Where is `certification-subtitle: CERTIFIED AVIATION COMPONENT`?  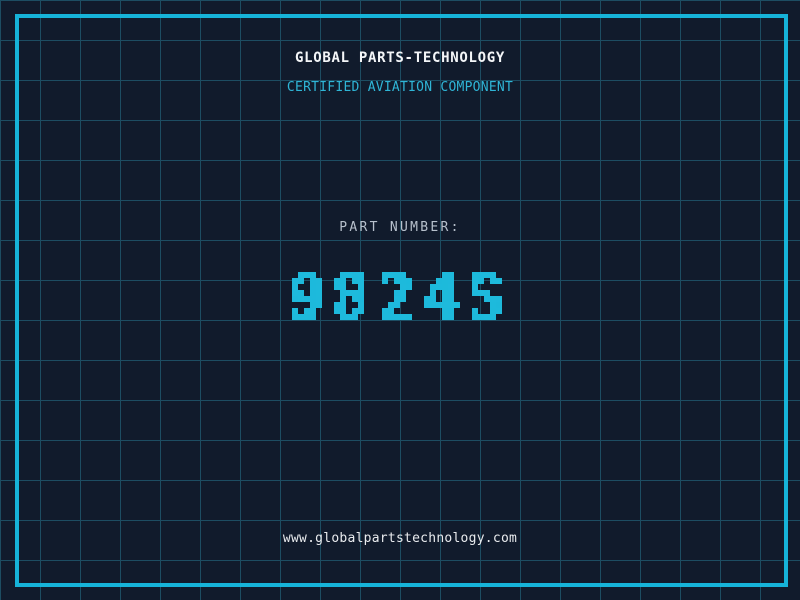 certification-subtitle: CERTIFIED AVIATION COMPONENT is located at coordinates (400, 87).